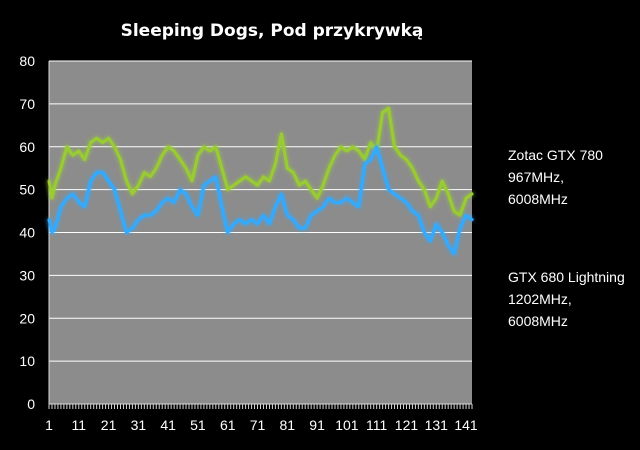 The height and width of the screenshot is (450, 640). I want to click on legend-label: Zotac GTX 780, so click(555, 155).